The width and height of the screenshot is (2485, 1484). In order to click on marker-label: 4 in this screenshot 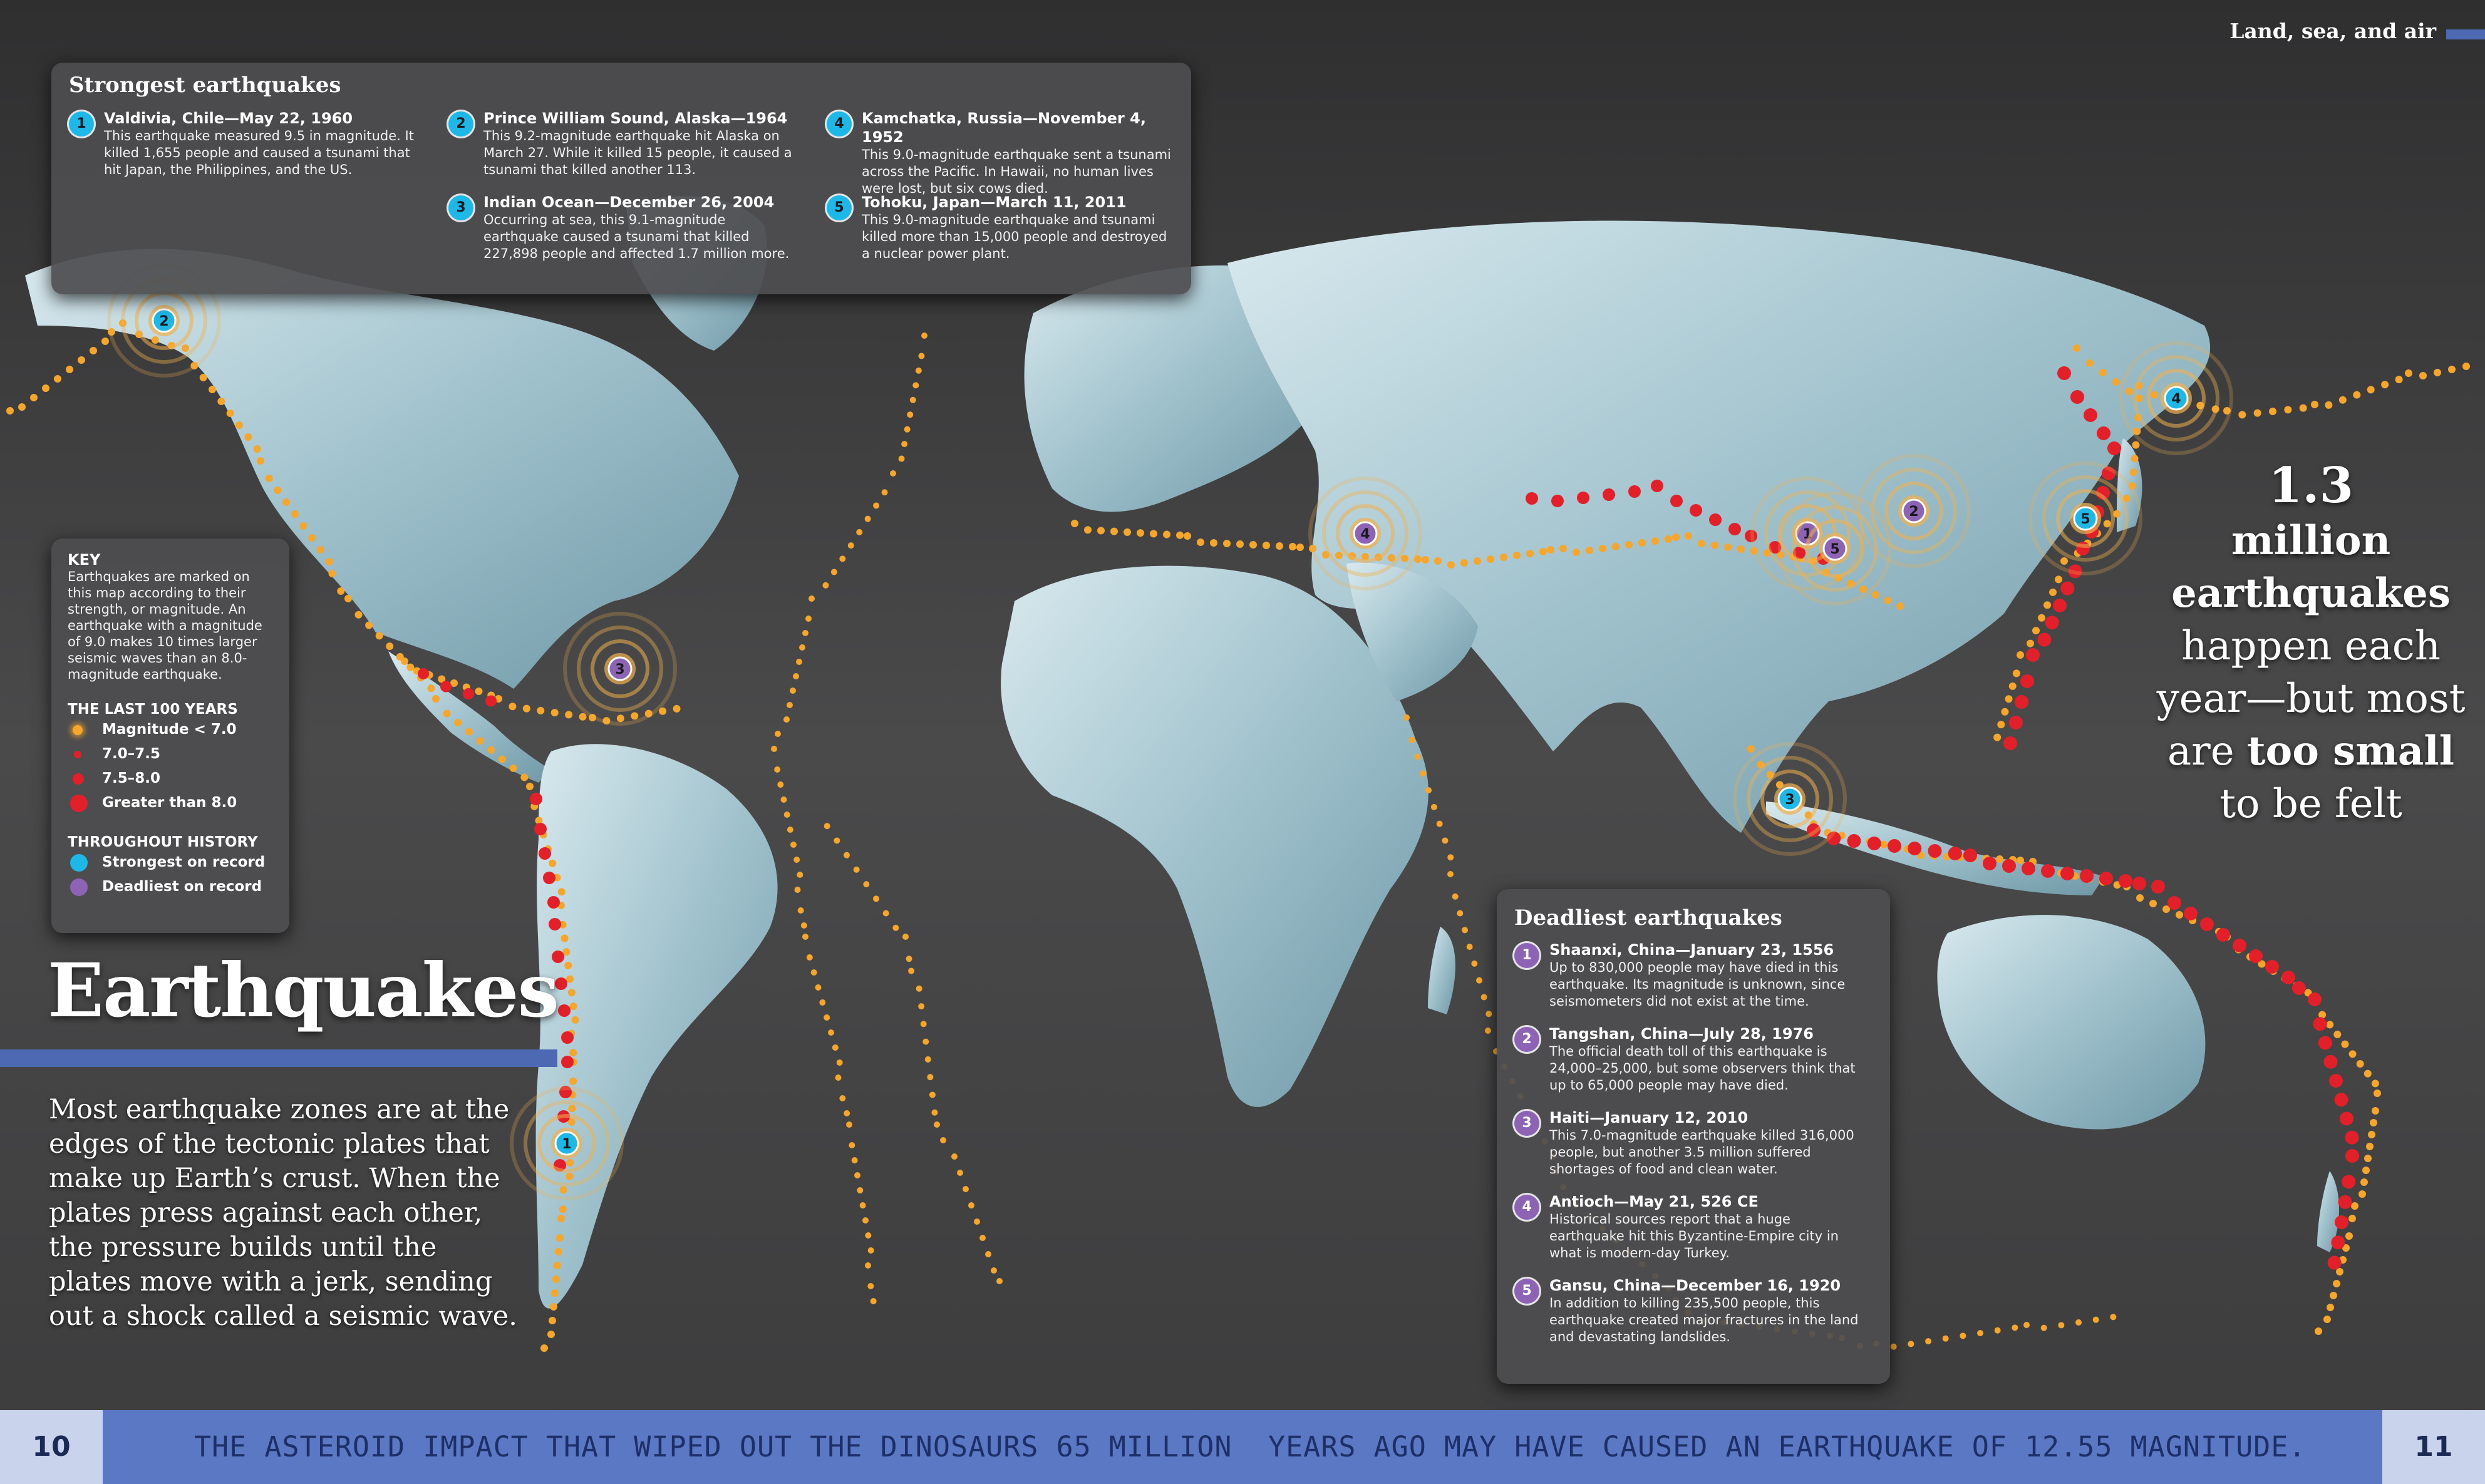, I will do `click(1365, 534)`.